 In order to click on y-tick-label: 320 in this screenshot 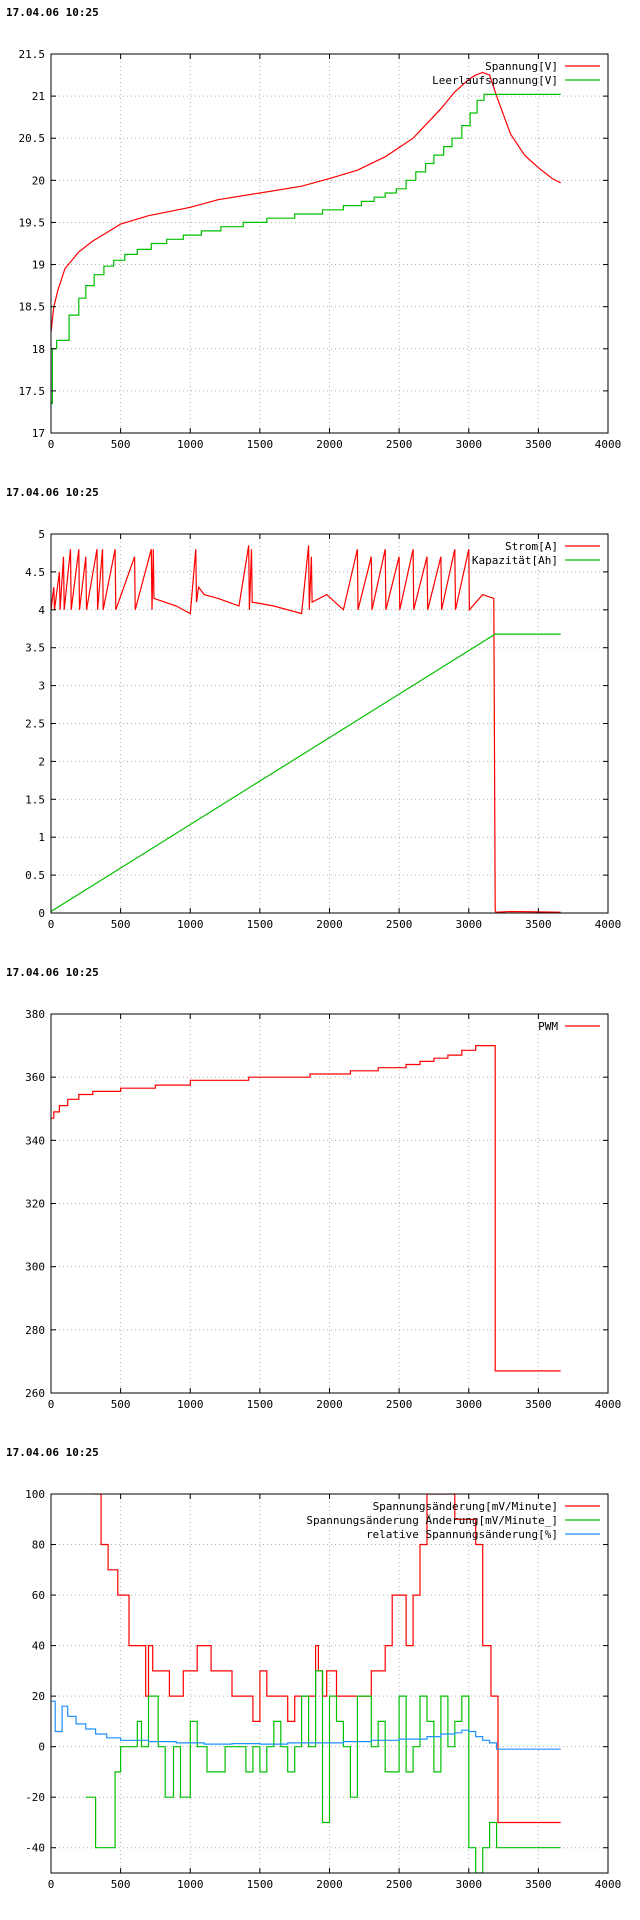, I will do `click(35, 1204)`.